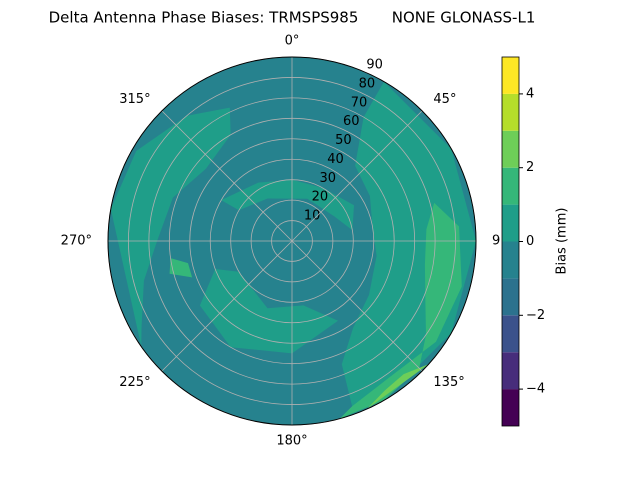 Image resolution: width=640 pixels, height=480 pixels. What do you see at coordinates (76, 241) in the screenshot?
I see `theta-tick-label: 270°` at bounding box center [76, 241].